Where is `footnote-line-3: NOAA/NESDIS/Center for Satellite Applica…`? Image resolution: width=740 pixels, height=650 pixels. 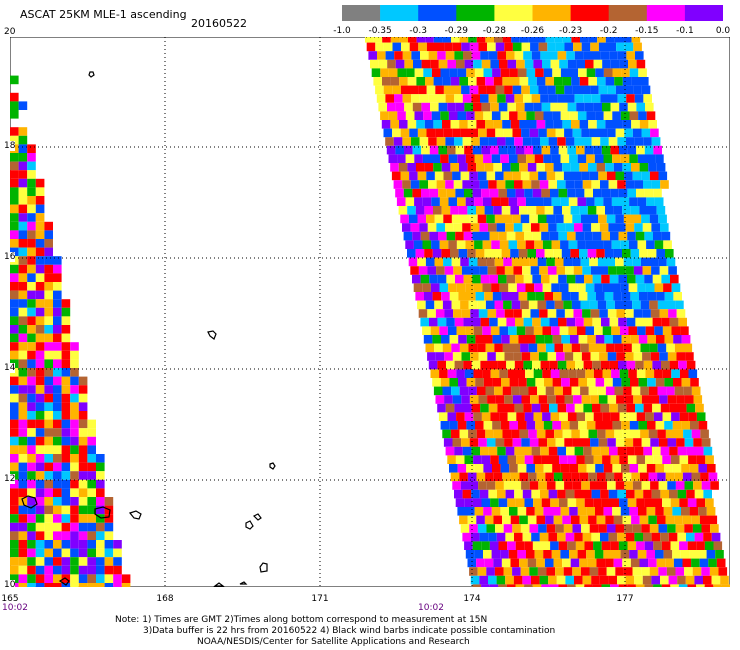 footnote-line-3: NOAA/NESDIS/Center for Satellite Applica… is located at coordinates (333, 642).